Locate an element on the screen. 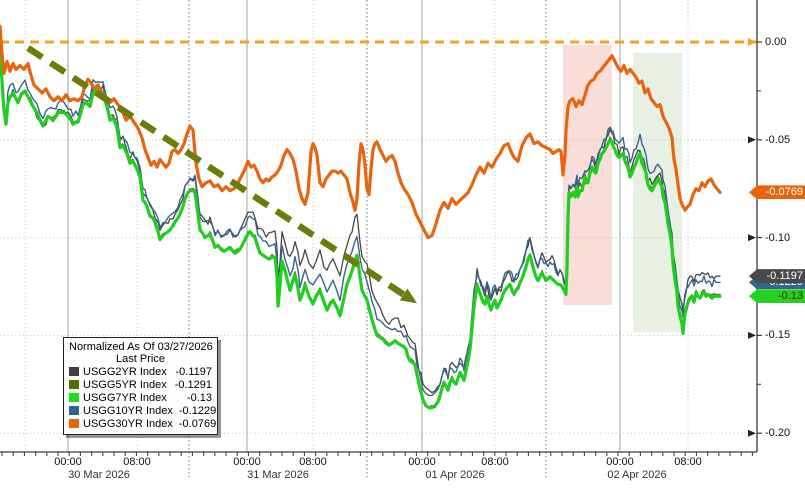 Image resolution: width=805 pixels, height=498 pixels. legend-series-value: -0.0769 is located at coordinates (197, 423).